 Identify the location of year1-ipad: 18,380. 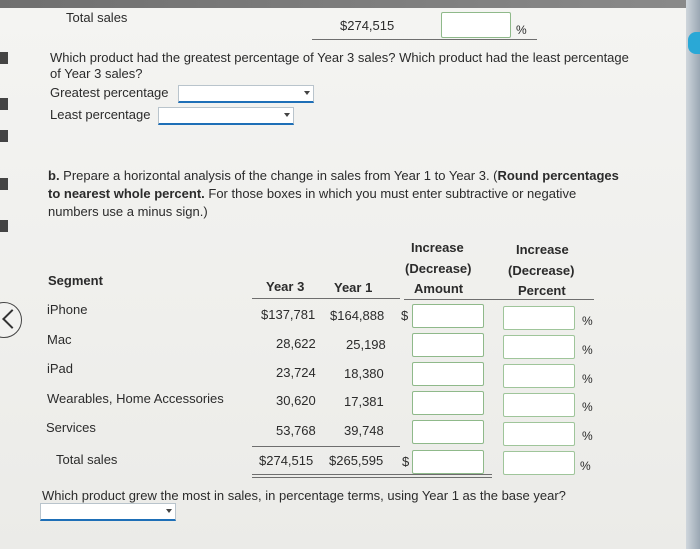
(364, 373).